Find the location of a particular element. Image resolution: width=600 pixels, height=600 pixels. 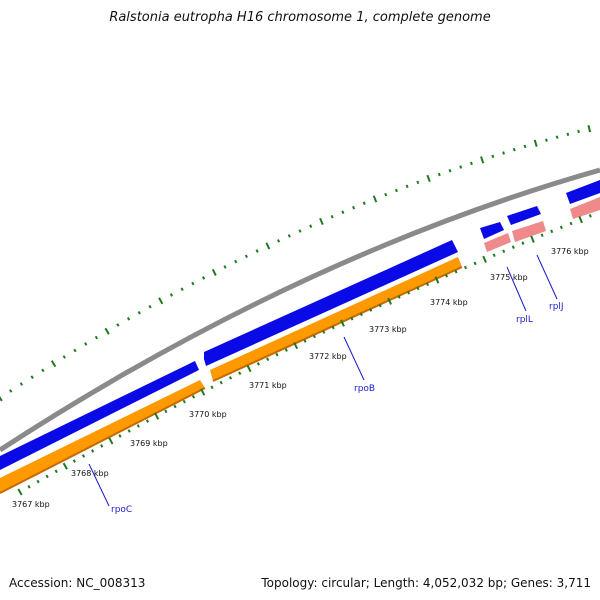

kbp-label: 3771 kbp is located at coordinates (268, 385).